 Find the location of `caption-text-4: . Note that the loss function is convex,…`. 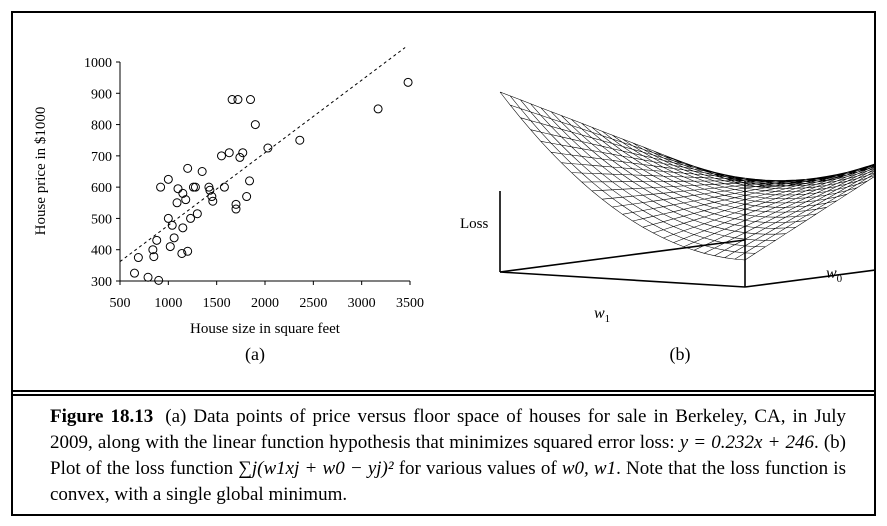

caption-text-4: . Note that the loss function is convex,… is located at coordinates (448, 481).